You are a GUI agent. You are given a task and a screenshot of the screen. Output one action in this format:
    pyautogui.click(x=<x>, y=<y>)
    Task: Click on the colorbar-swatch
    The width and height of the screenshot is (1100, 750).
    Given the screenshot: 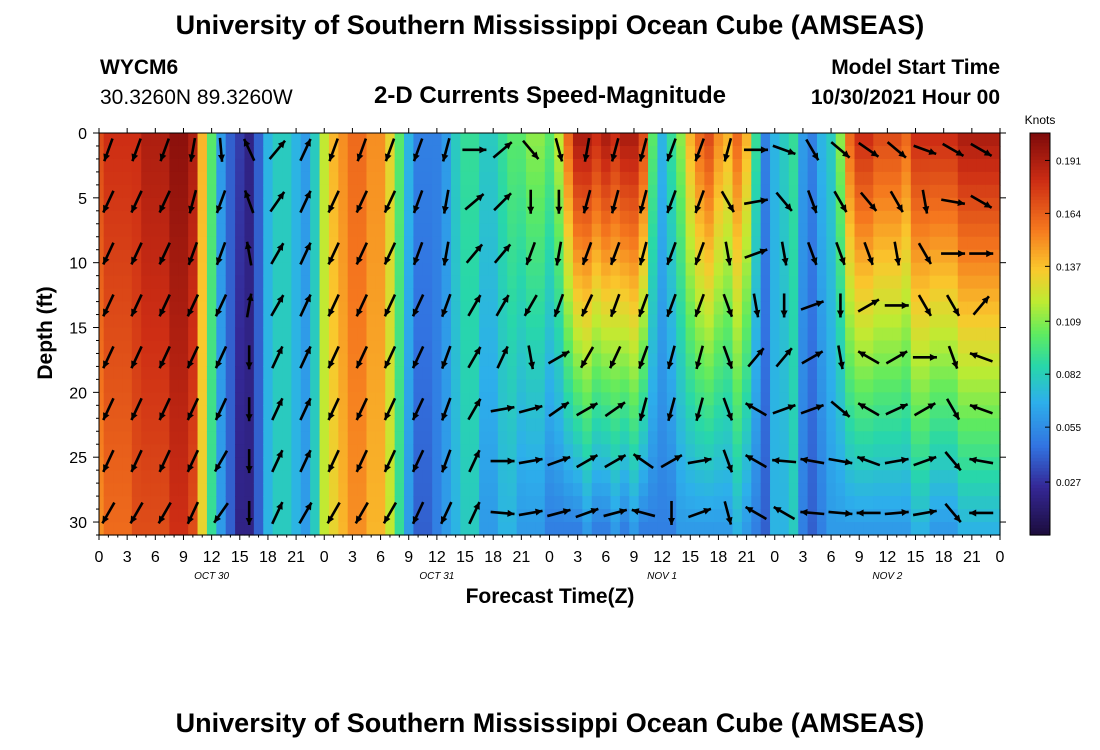 What is the action you would take?
    pyautogui.click(x=1040, y=205)
    